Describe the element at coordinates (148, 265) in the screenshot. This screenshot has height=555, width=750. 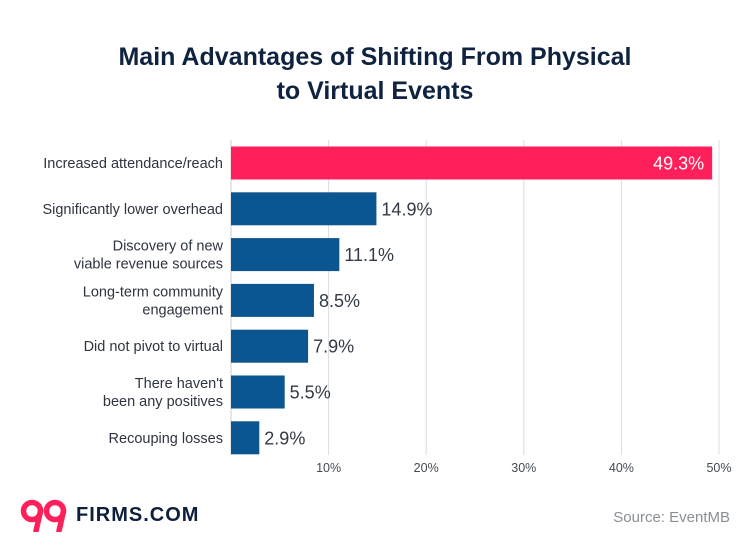
I see `category-label: viable revenue sources` at that location.